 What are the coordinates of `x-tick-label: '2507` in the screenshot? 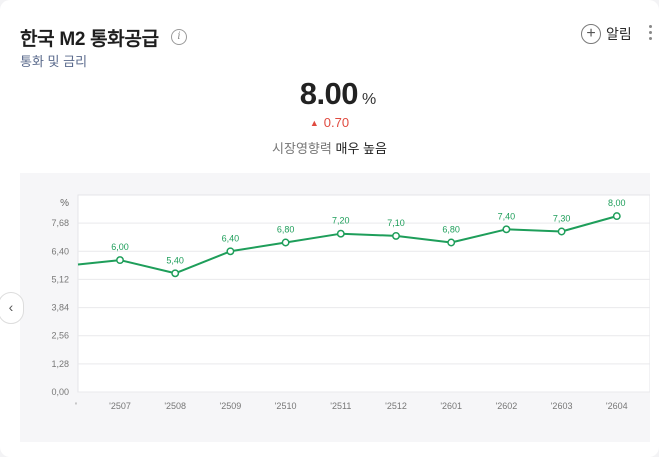 It's located at (120, 406).